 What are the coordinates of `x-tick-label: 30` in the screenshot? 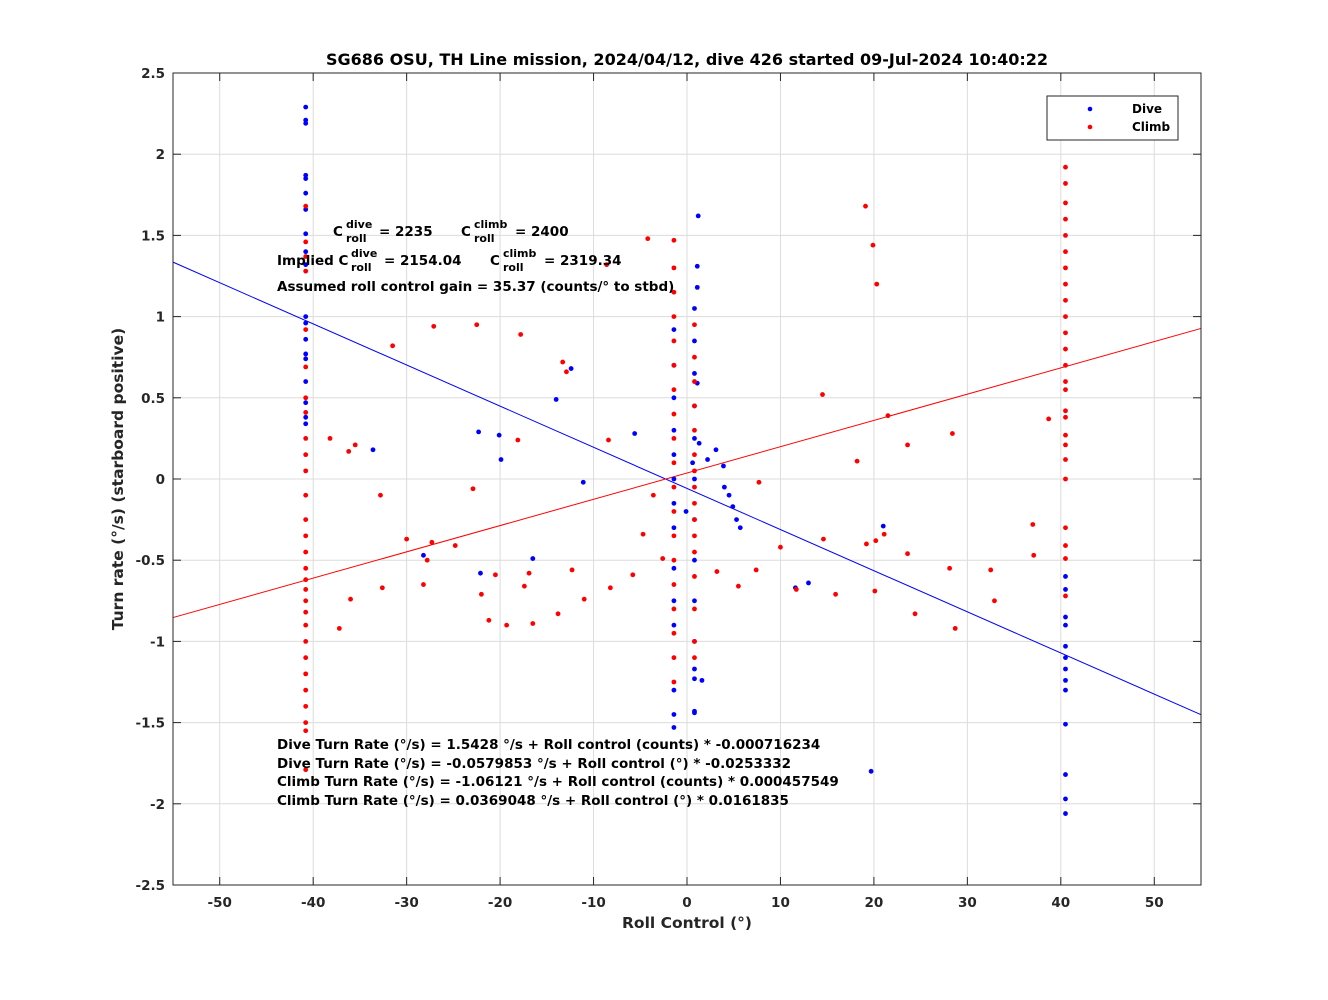 It's located at (967, 903).